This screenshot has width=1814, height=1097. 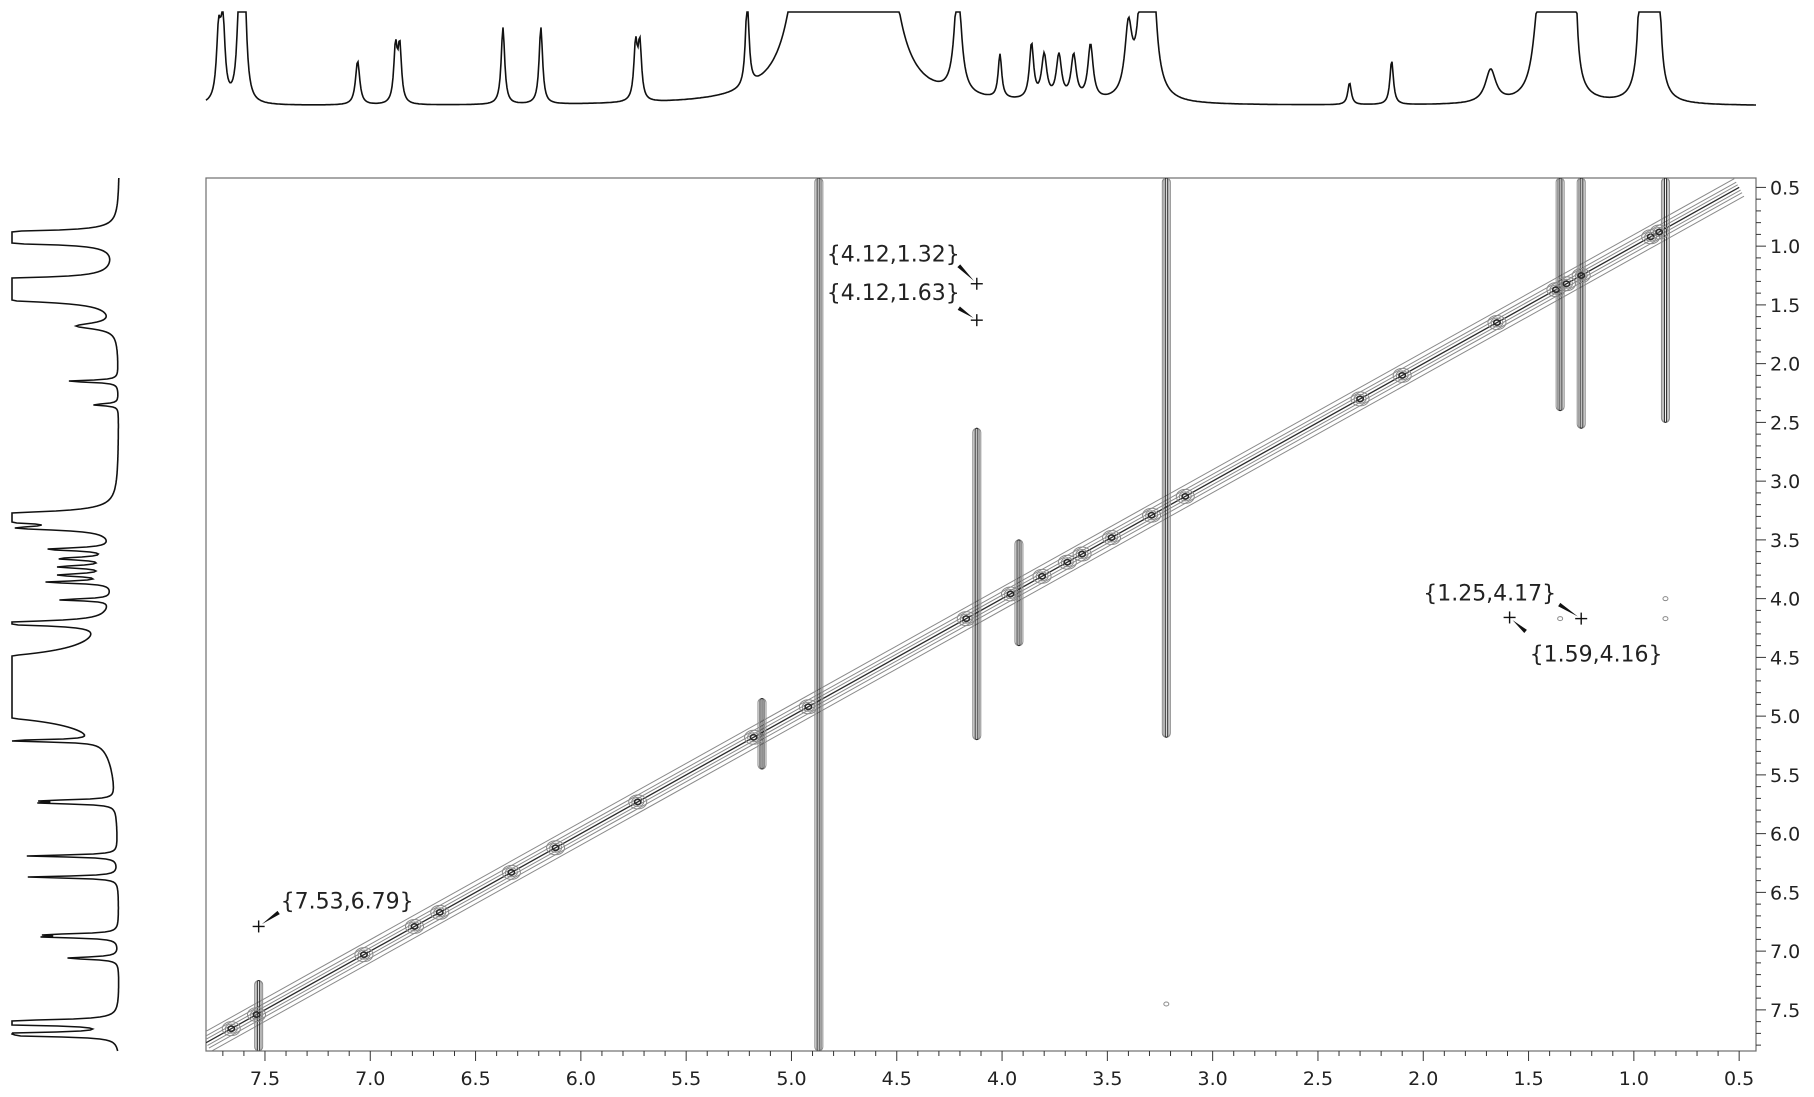 I want to click on y-tick-label: 4.0, so click(x=1785, y=600).